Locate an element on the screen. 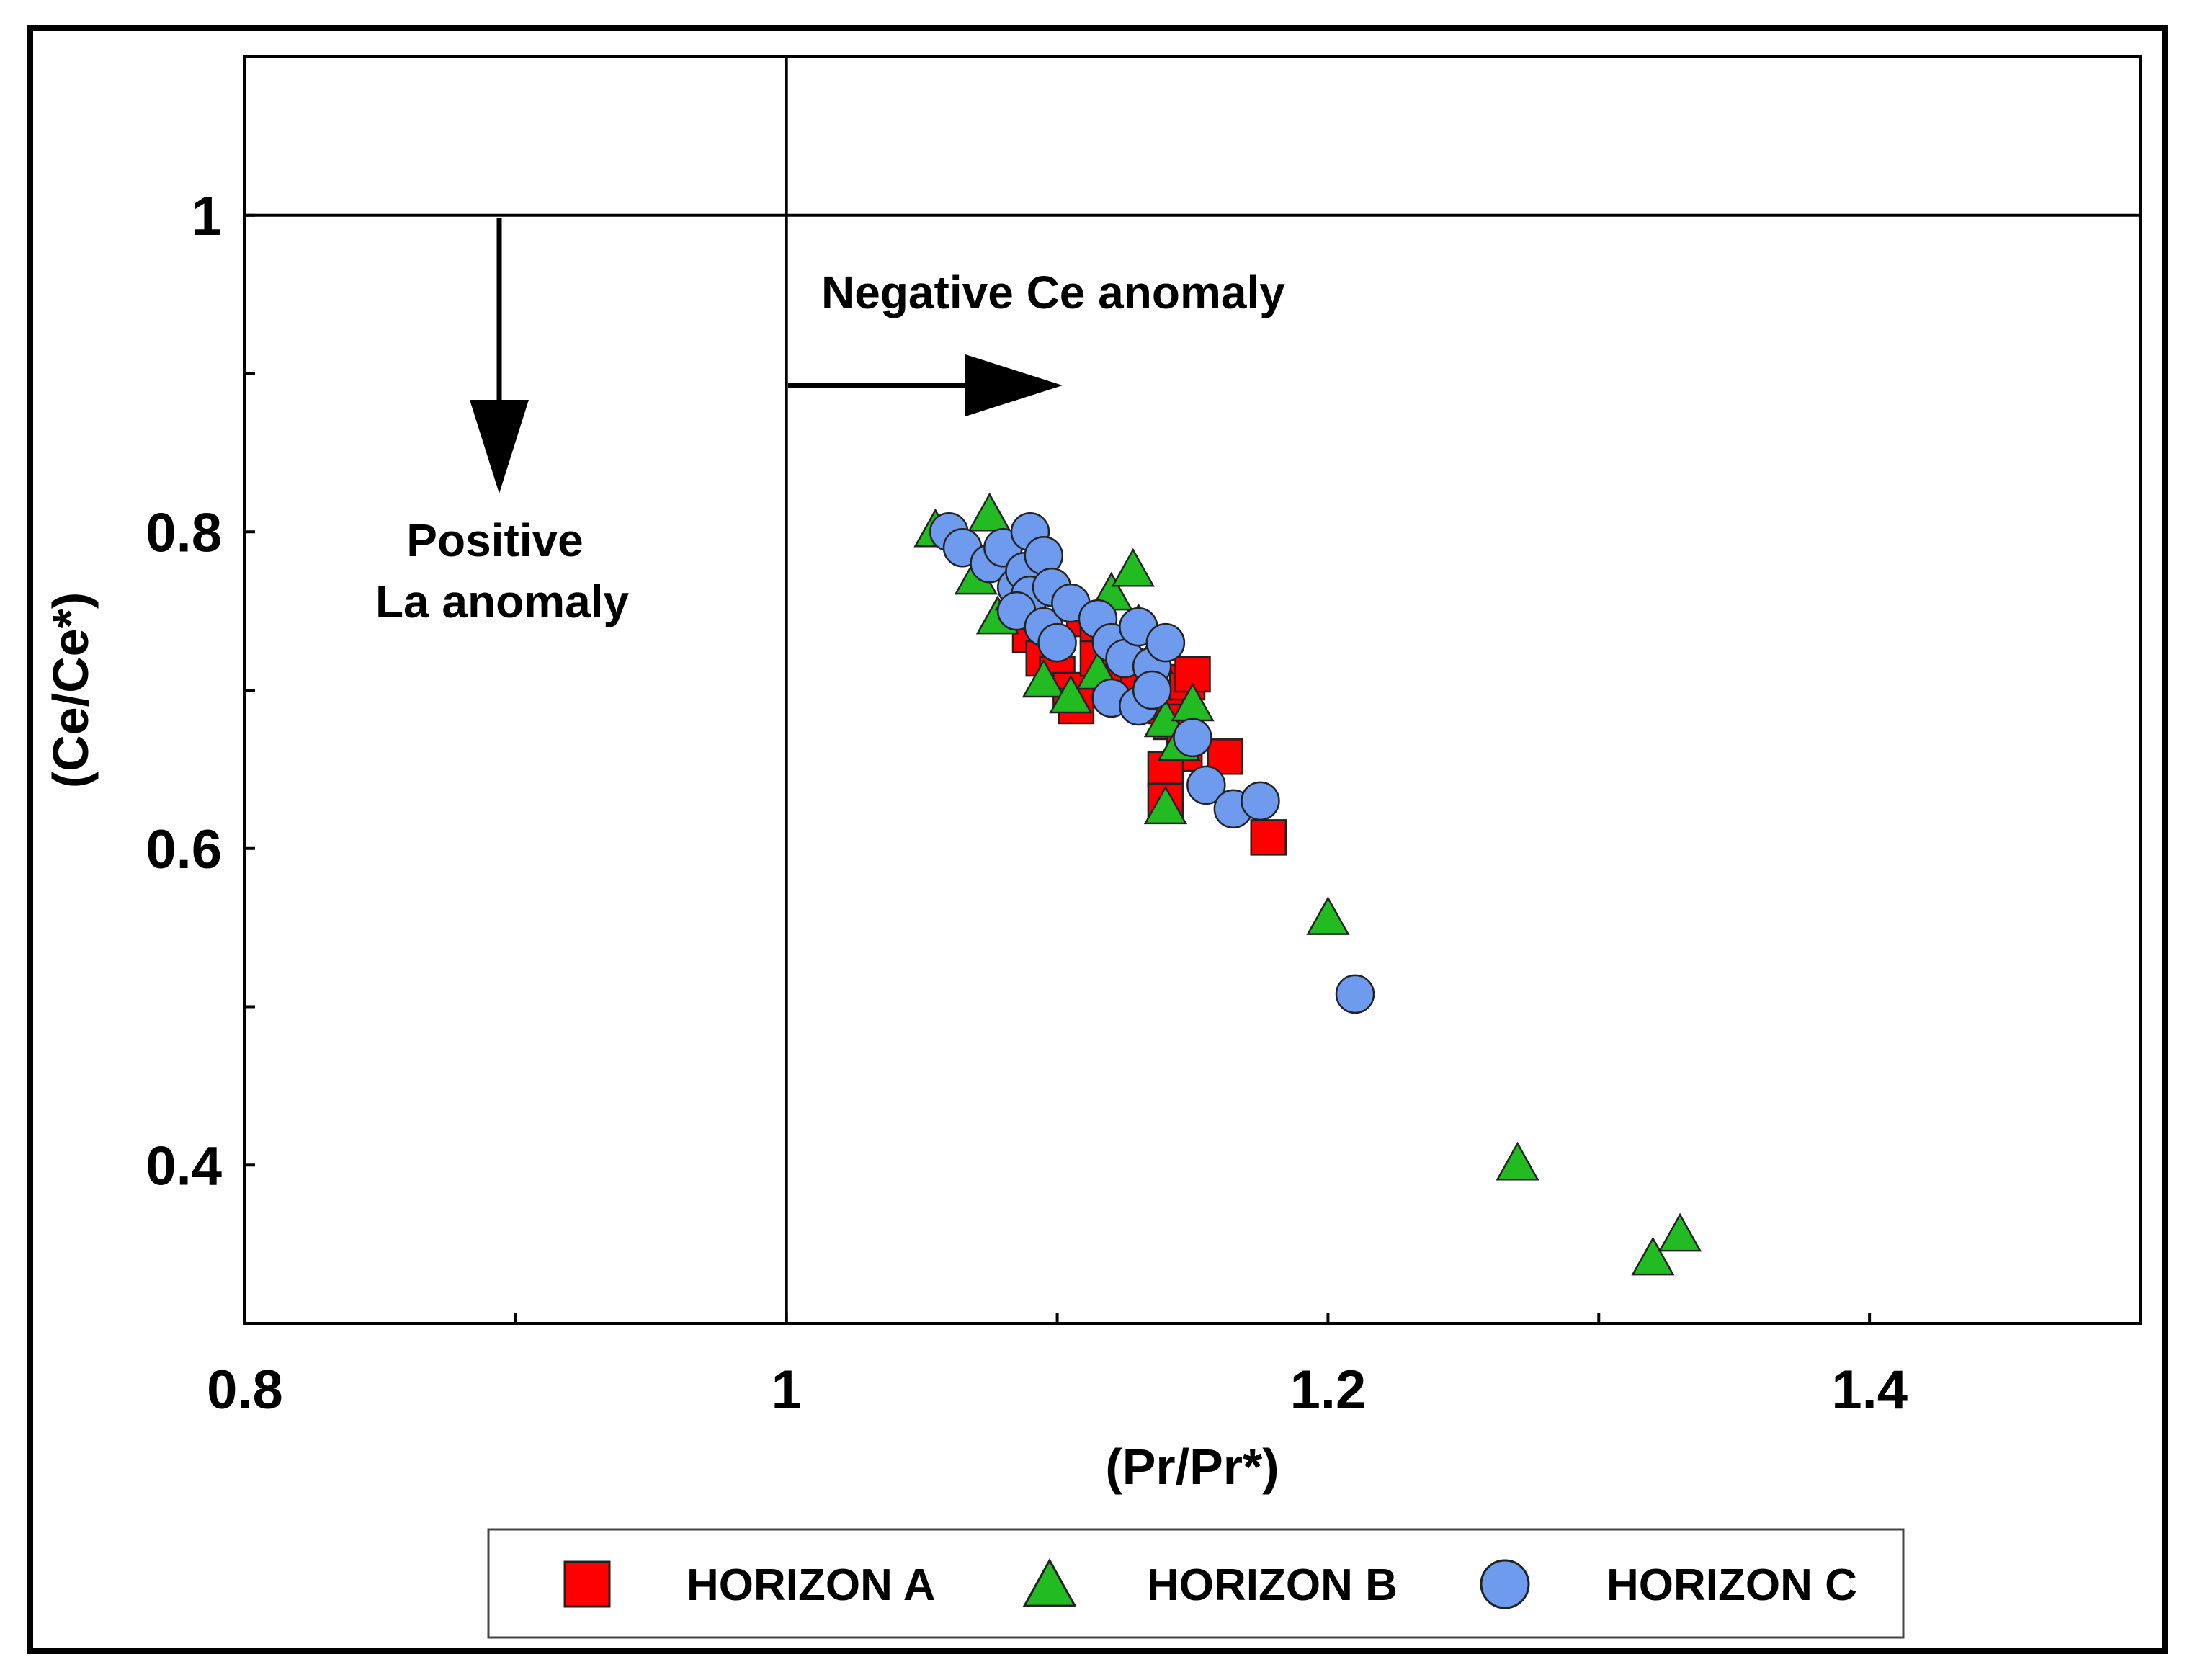 This screenshot has height=1680, width=2190. series-horizon-c is located at coordinates (1152, 763).